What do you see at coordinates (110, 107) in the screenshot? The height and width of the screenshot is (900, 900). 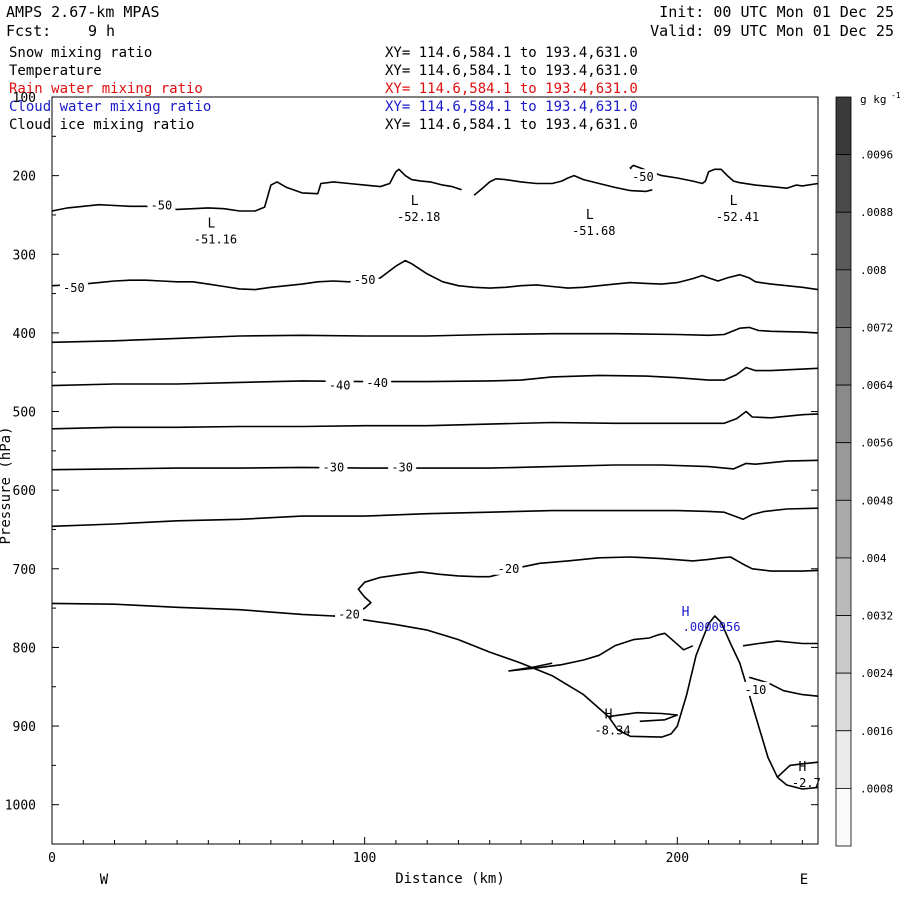 I see `variable-name-cloud-water: Cloud water mixing ratio` at bounding box center [110, 107].